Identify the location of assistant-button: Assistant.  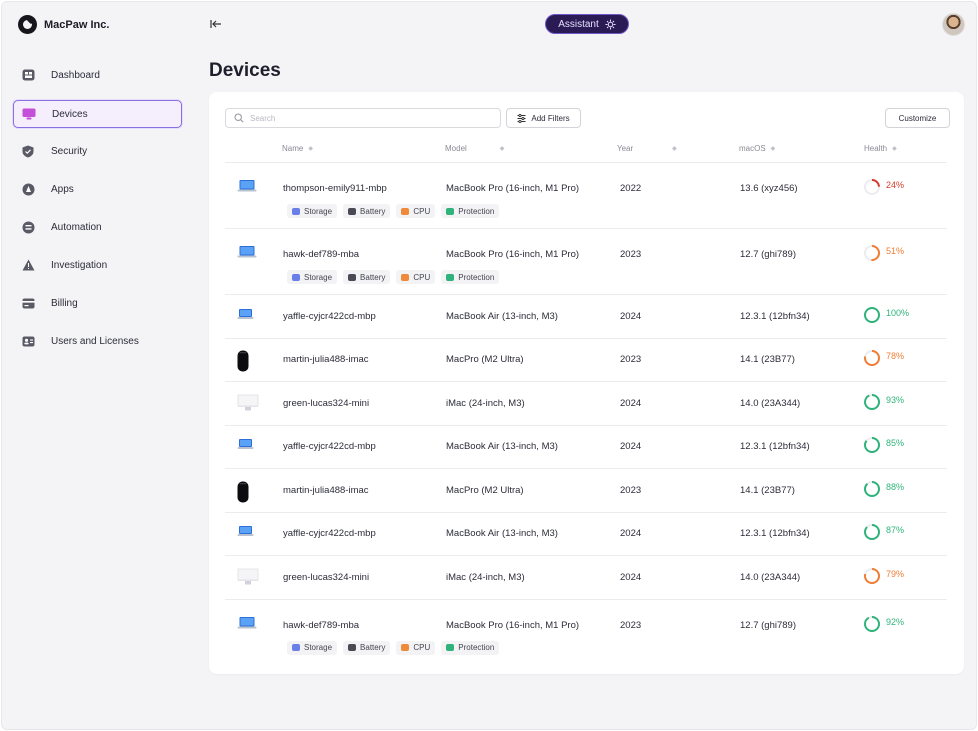
(587, 24).